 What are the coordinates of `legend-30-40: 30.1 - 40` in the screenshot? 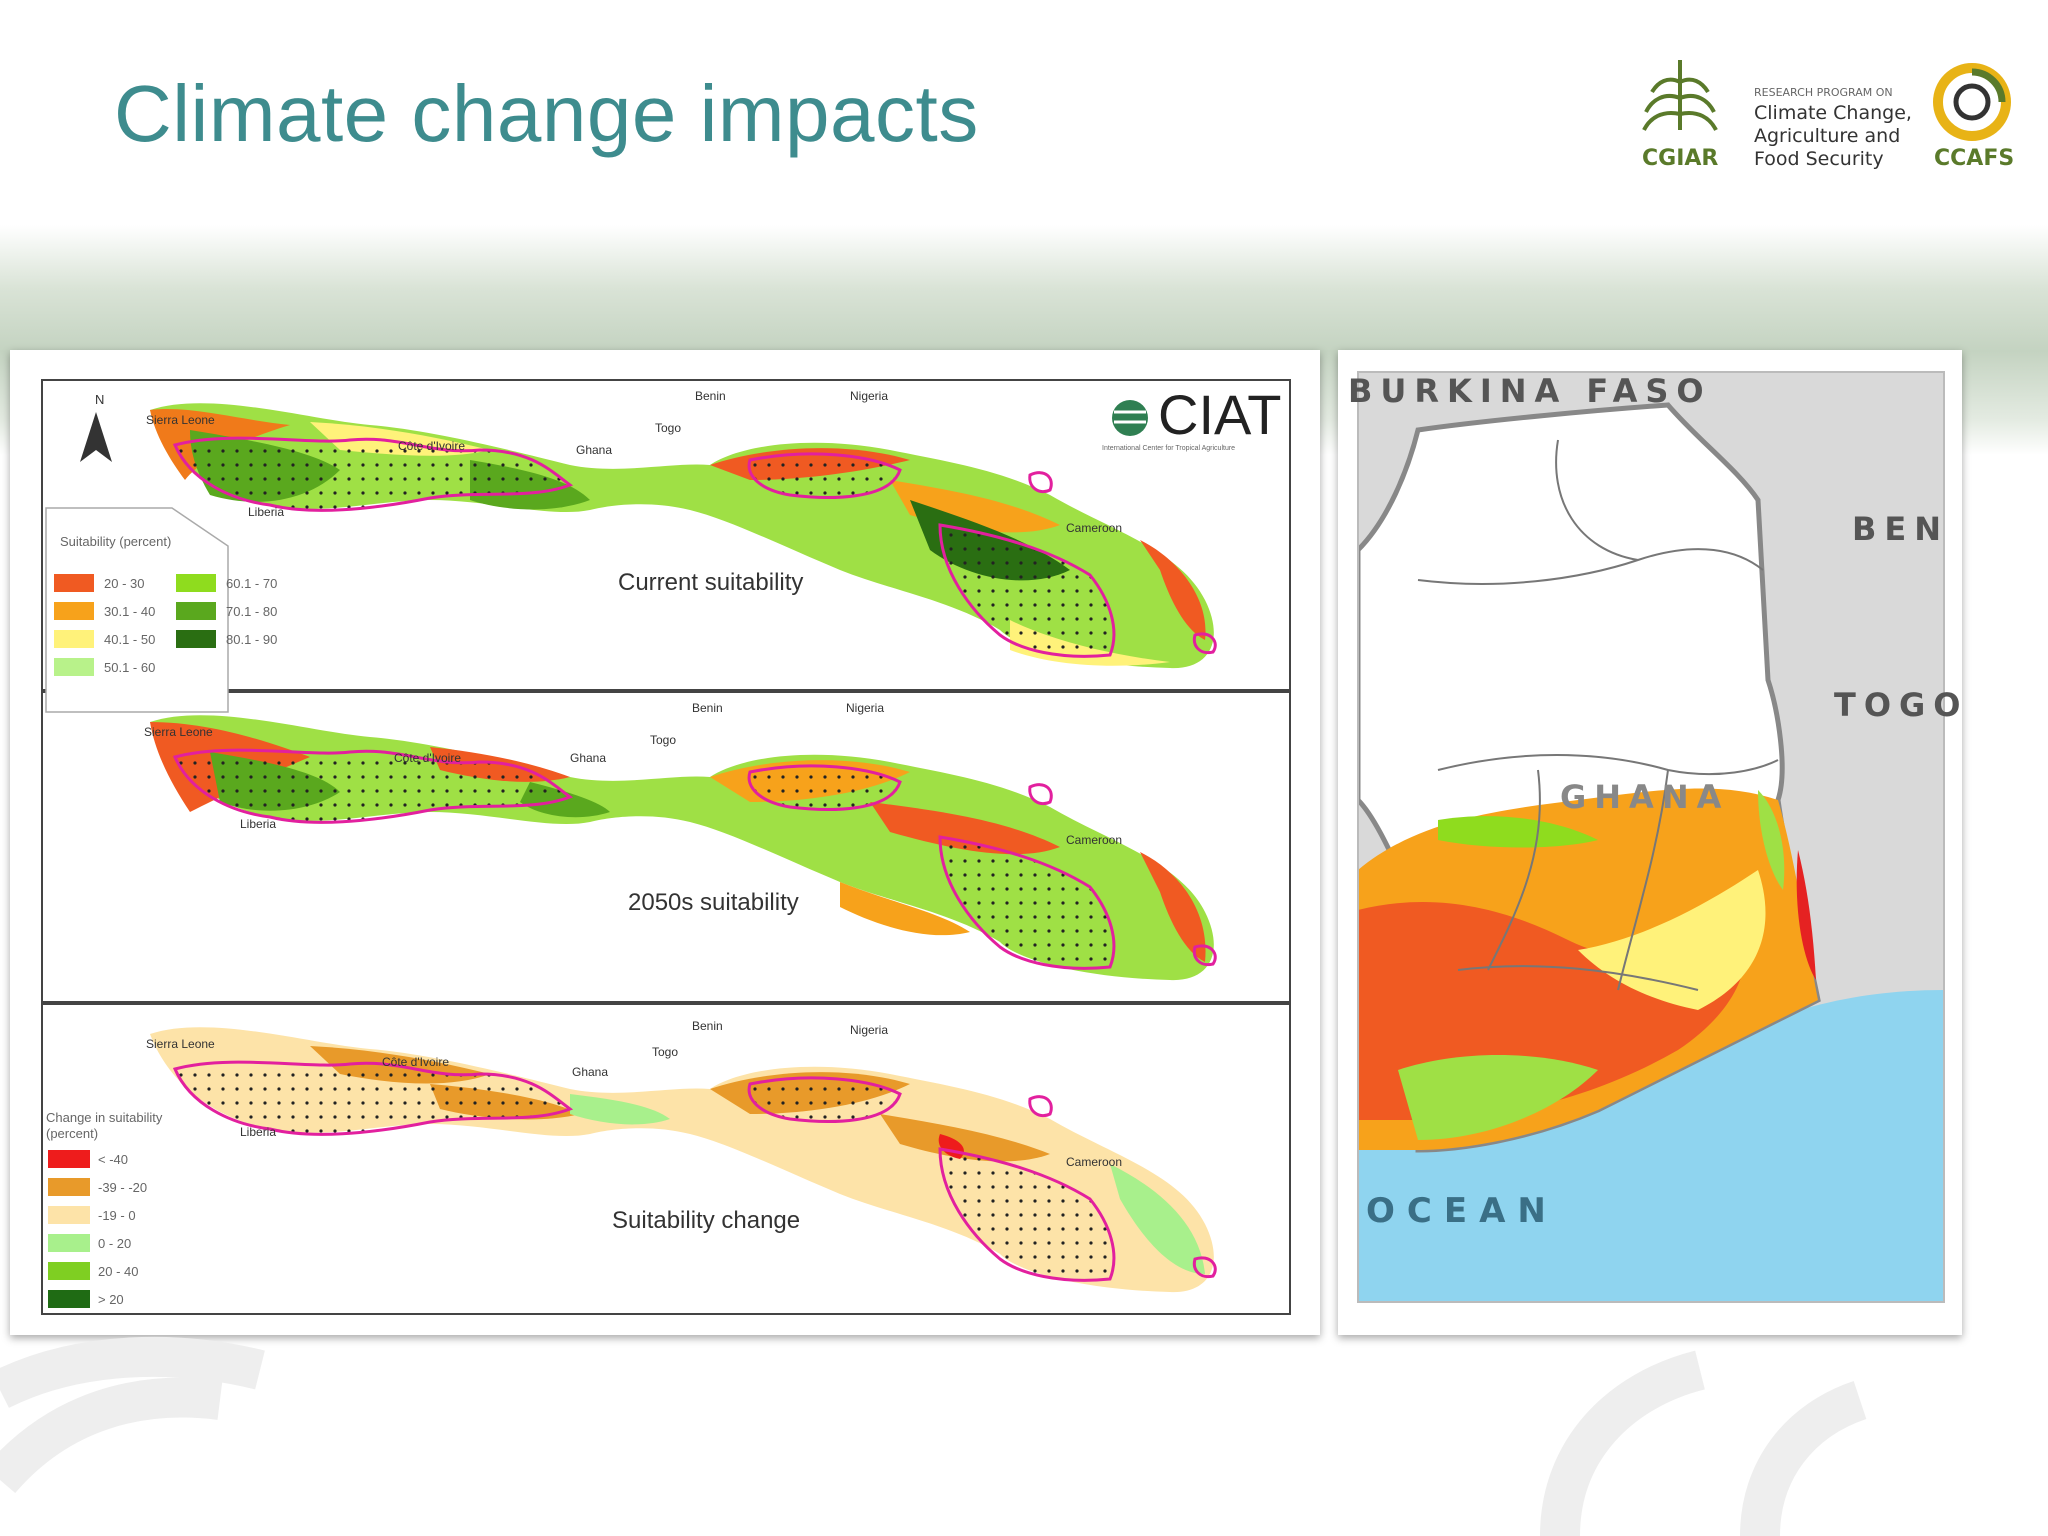 It's located at (129, 611).